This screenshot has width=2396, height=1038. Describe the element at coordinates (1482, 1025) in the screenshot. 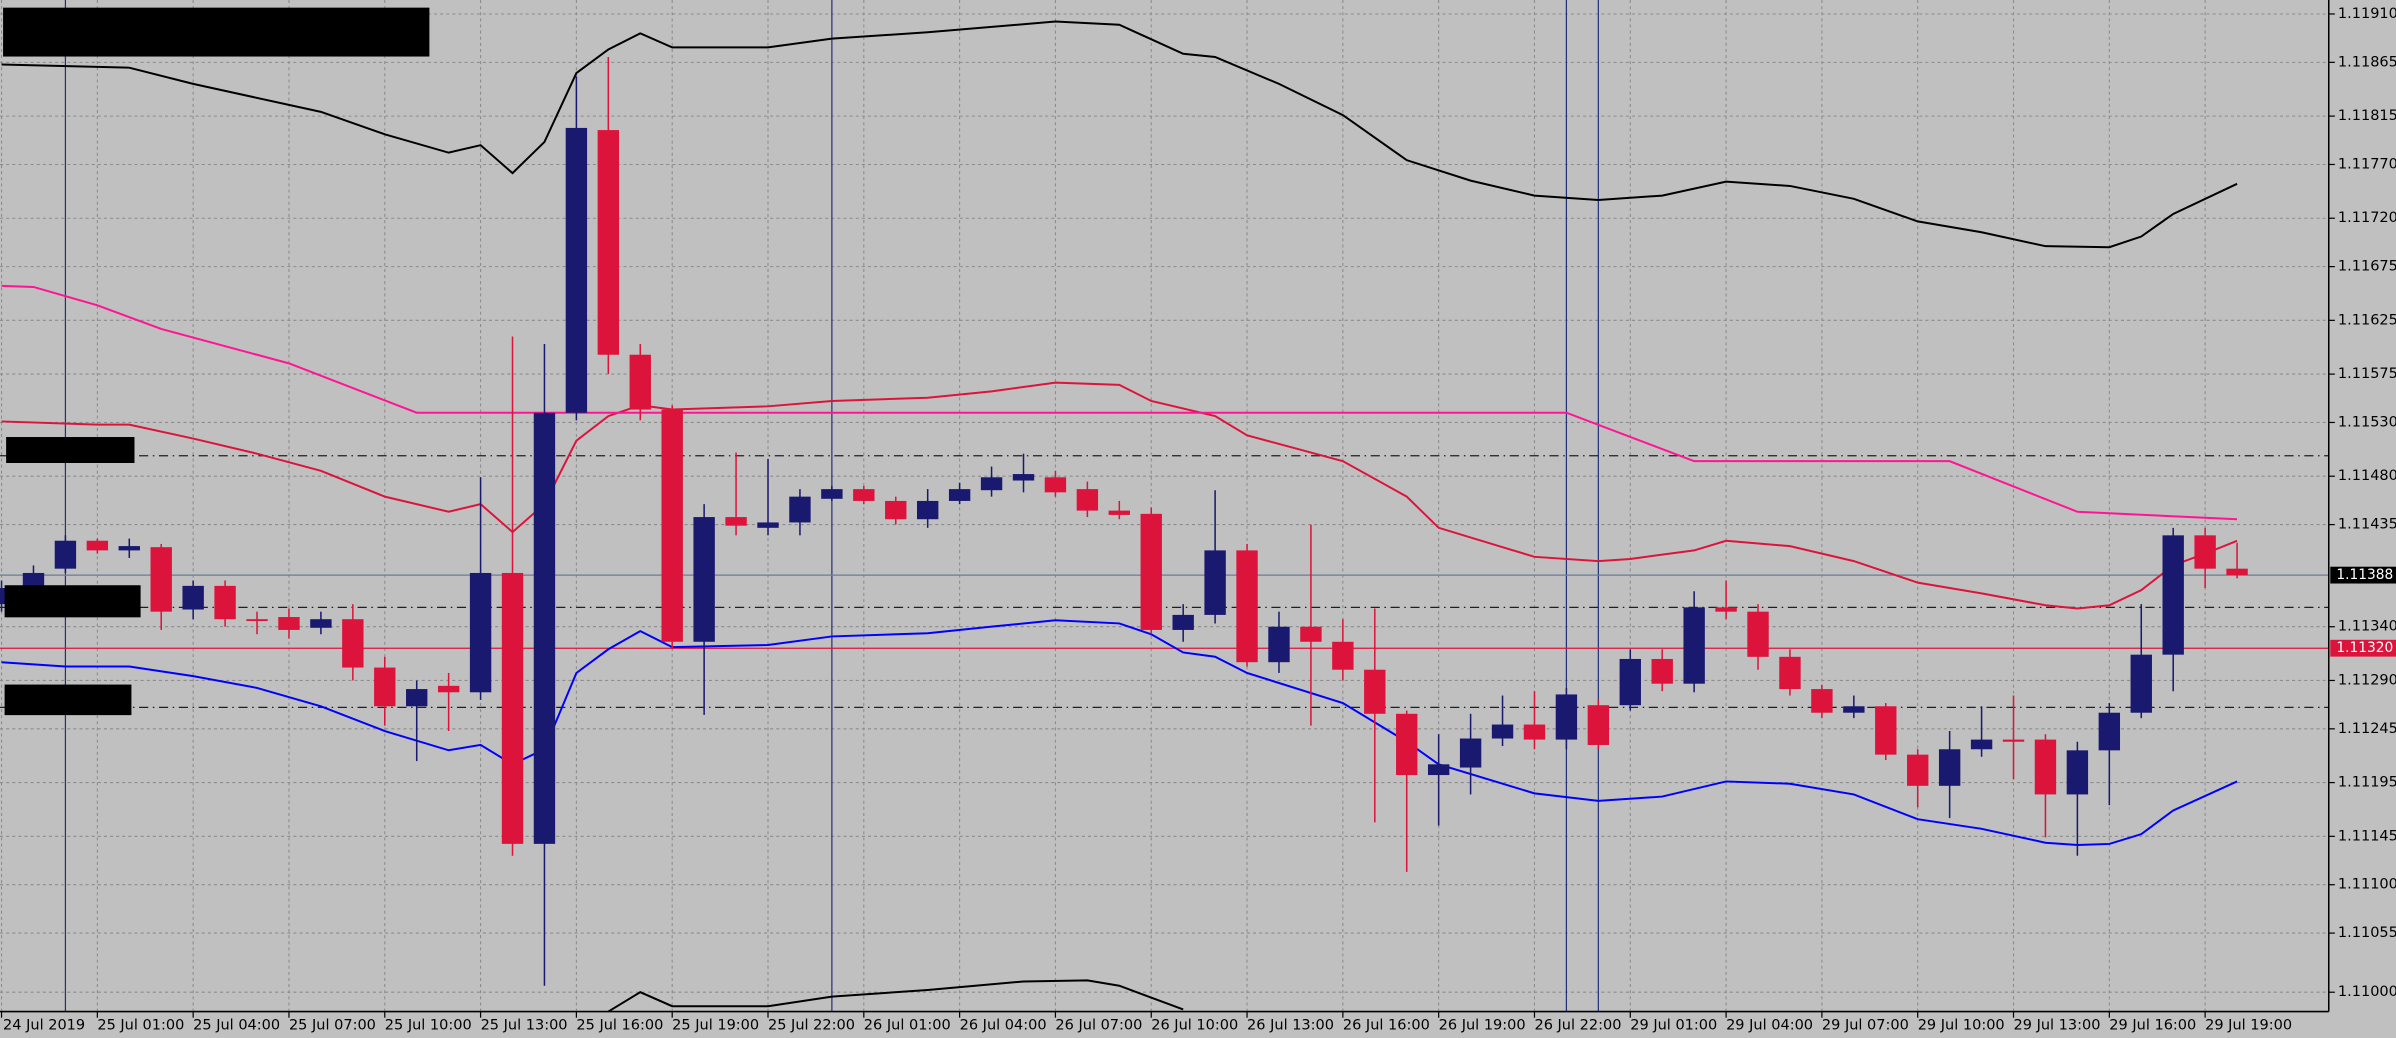

I see `x-tick-label: 26 Jul 19:00` at that location.